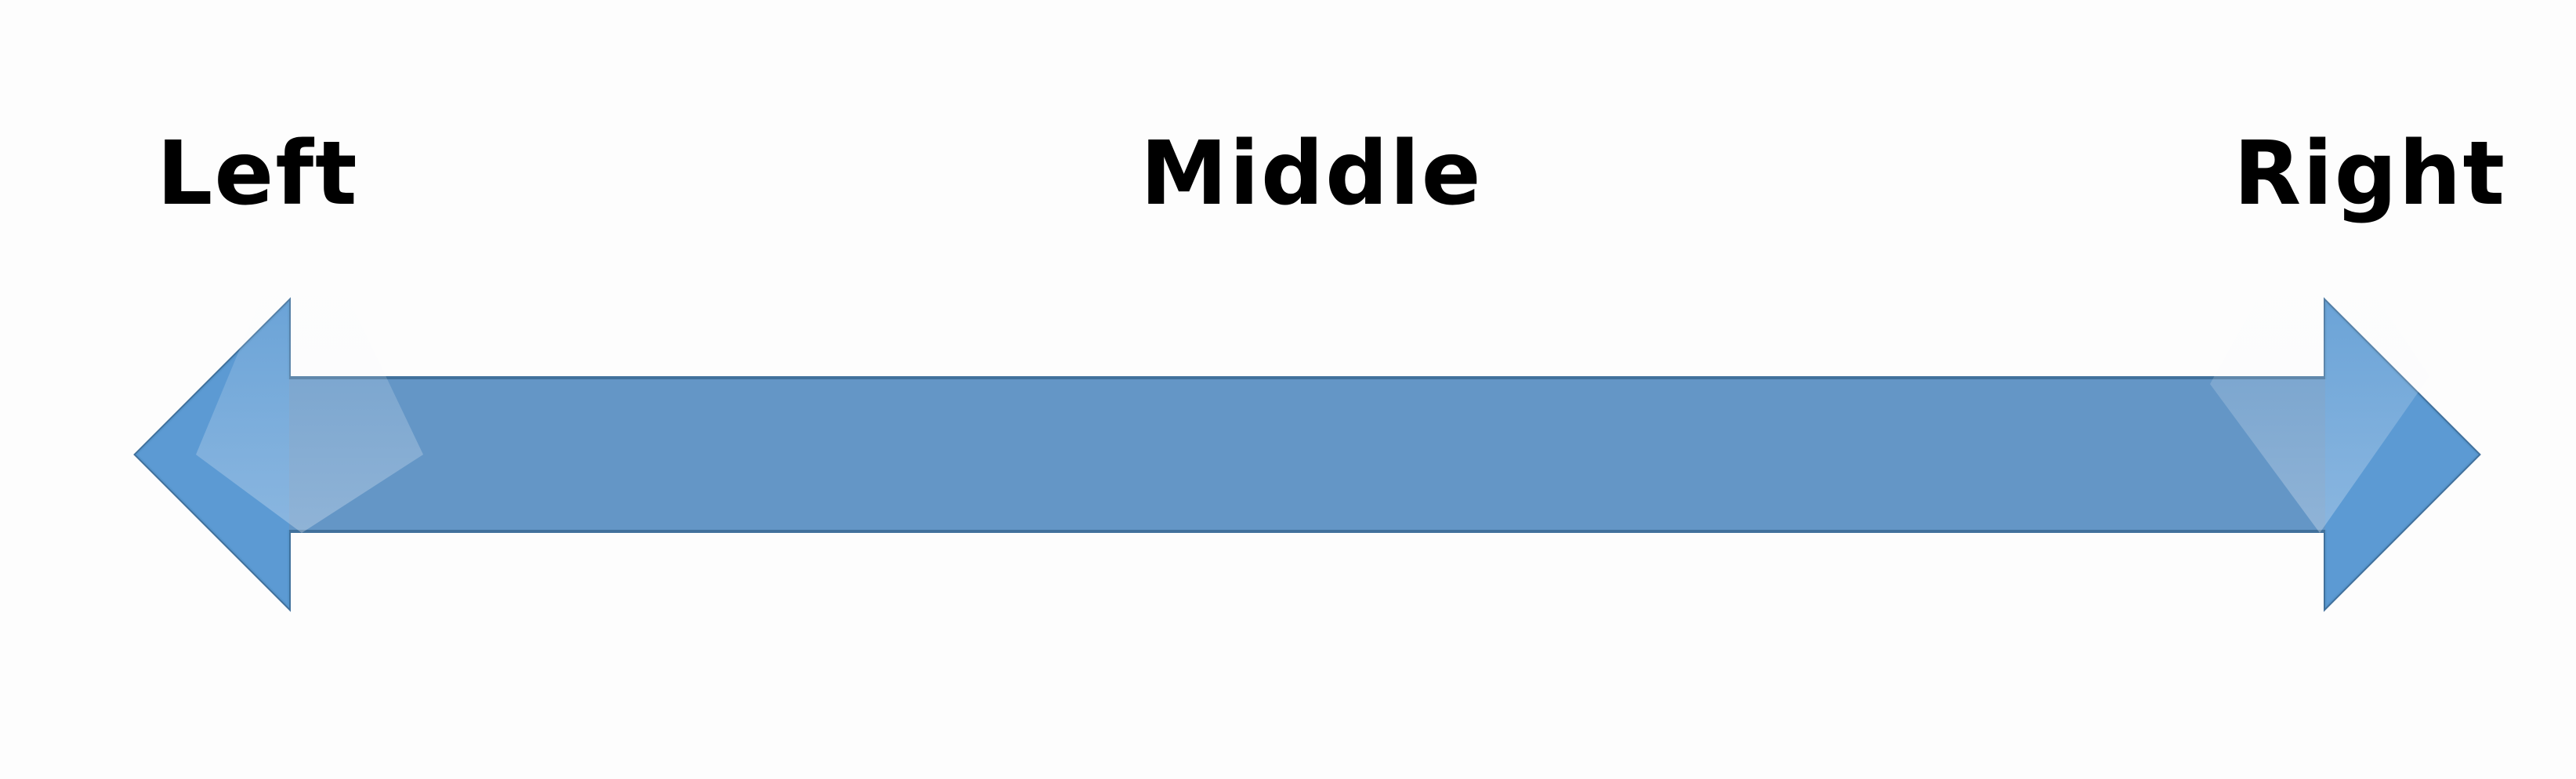 This screenshot has height=779, width=2576. Describe the element at coordinates (2370, 174) in the screenshot. I see `label-right: Right` at that location.